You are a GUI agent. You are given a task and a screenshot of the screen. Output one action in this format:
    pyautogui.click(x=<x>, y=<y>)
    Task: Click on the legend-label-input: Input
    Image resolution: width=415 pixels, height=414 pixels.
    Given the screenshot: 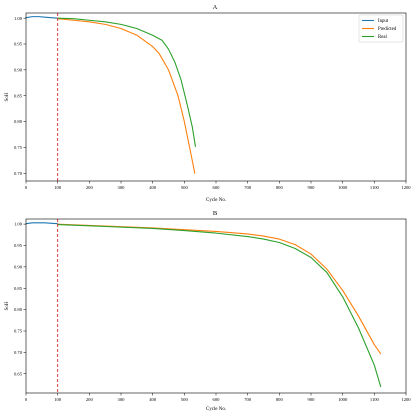 What is the action you would take?
    pyautogui.click(x=383, y=21)
    